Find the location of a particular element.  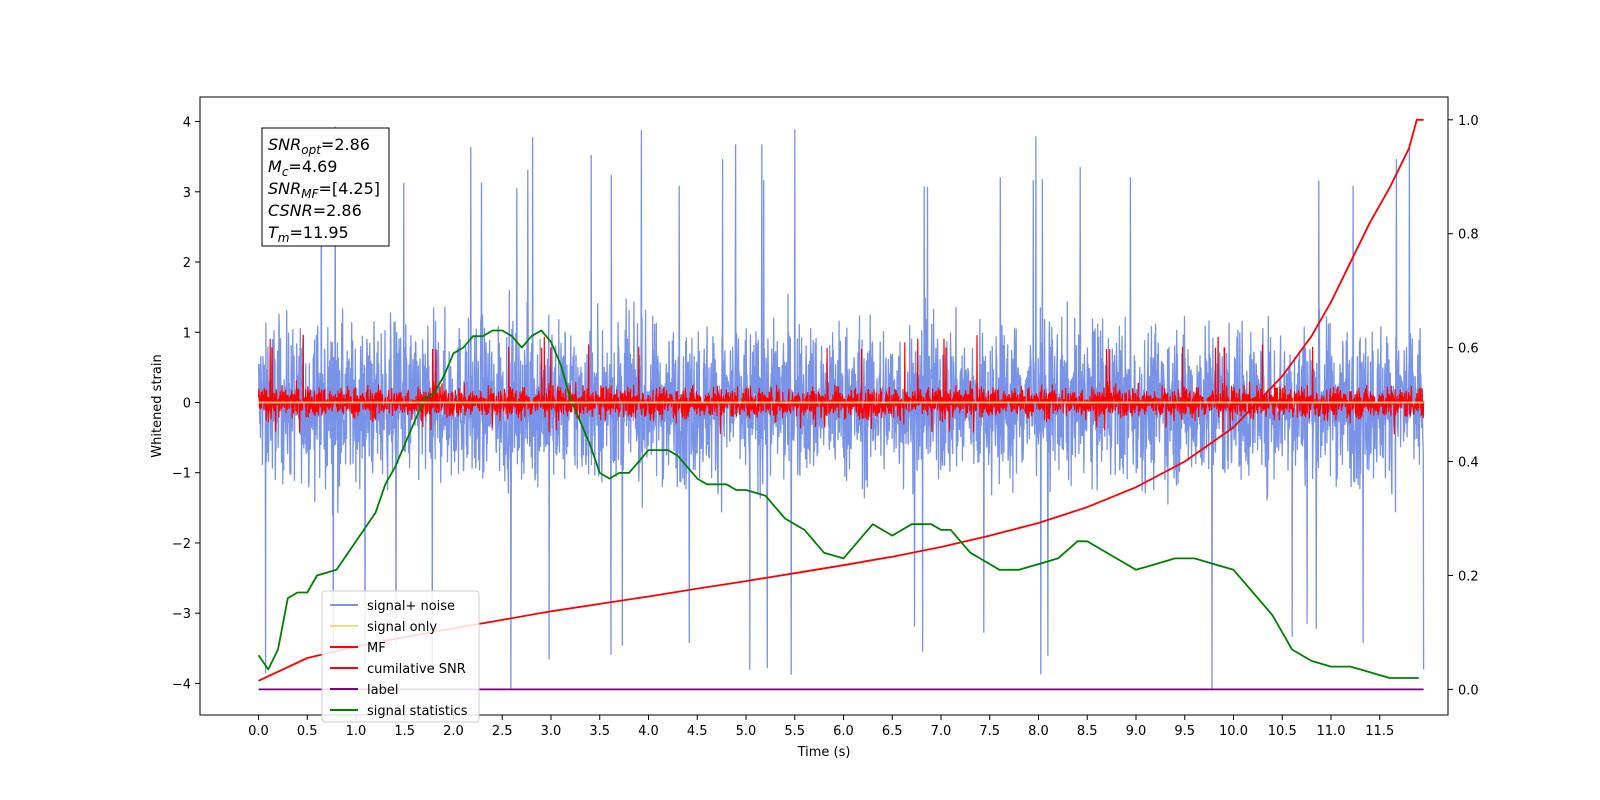

legend-label: cumilative SNR is located at coordinates (416, 669).